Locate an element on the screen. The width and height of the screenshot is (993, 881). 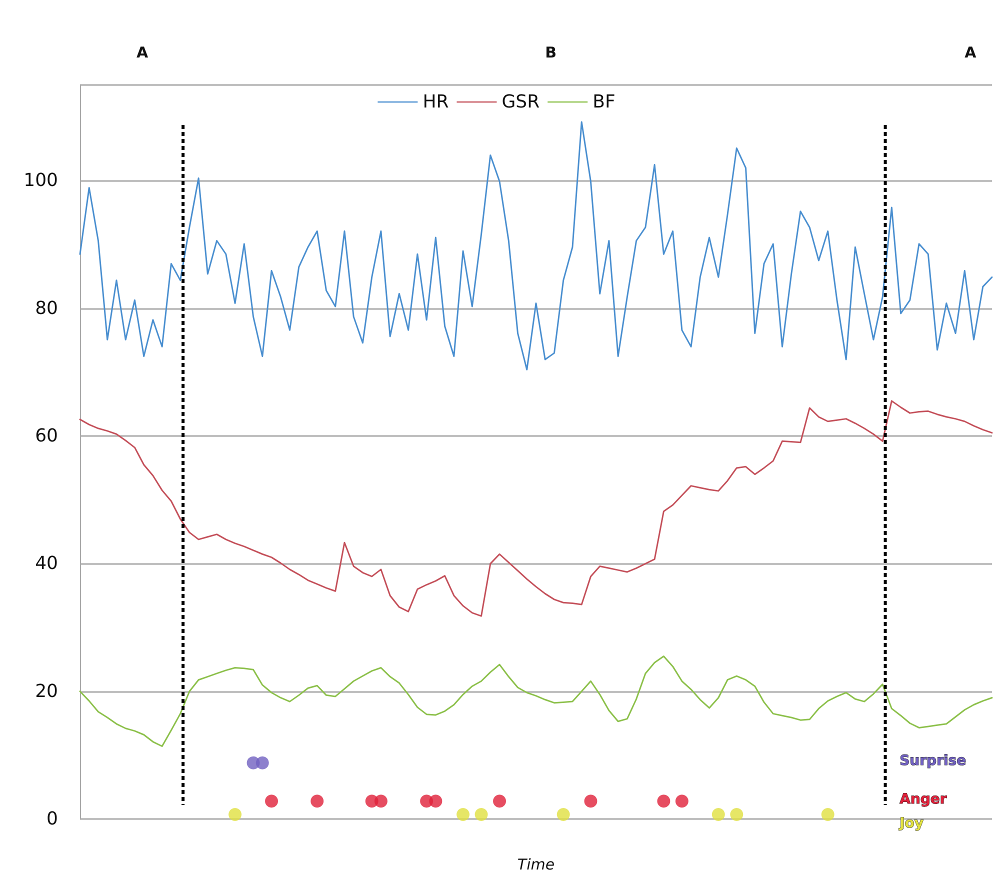
x-axis-title: Time is located at coordinates (536, 865).